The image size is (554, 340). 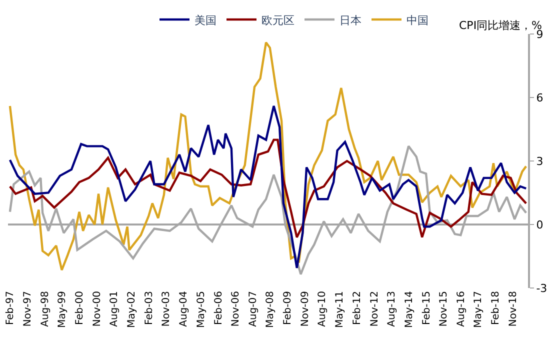 What do you see at coordinates (205, 20) in the screenshot?
I see `legend-label: 美国` at bounding box center [205, 20].